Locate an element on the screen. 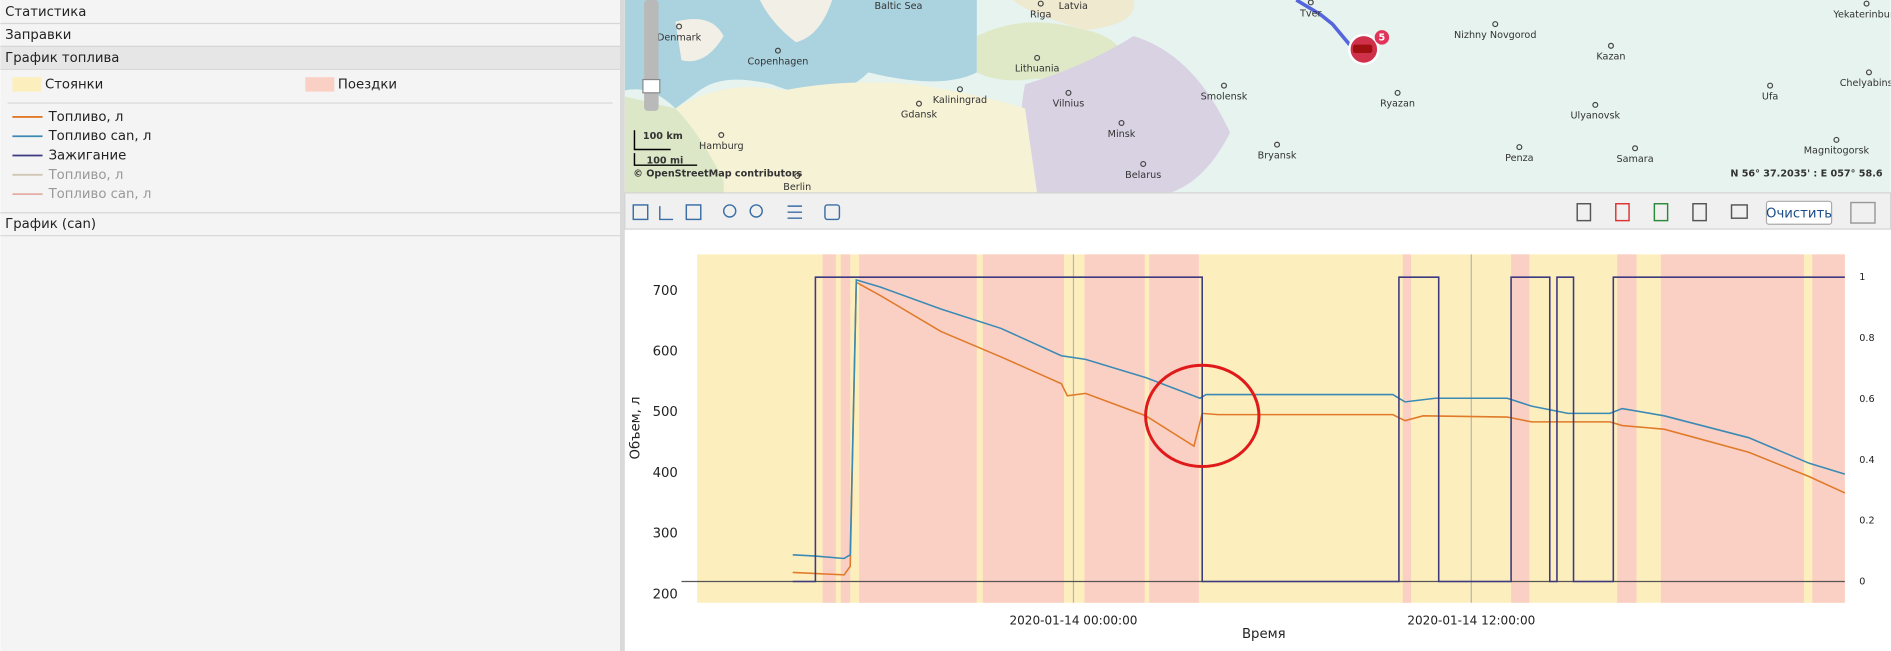 This screenshot has height=651, width=1891. map-label: Samara is located at coordinates (1635, 159).